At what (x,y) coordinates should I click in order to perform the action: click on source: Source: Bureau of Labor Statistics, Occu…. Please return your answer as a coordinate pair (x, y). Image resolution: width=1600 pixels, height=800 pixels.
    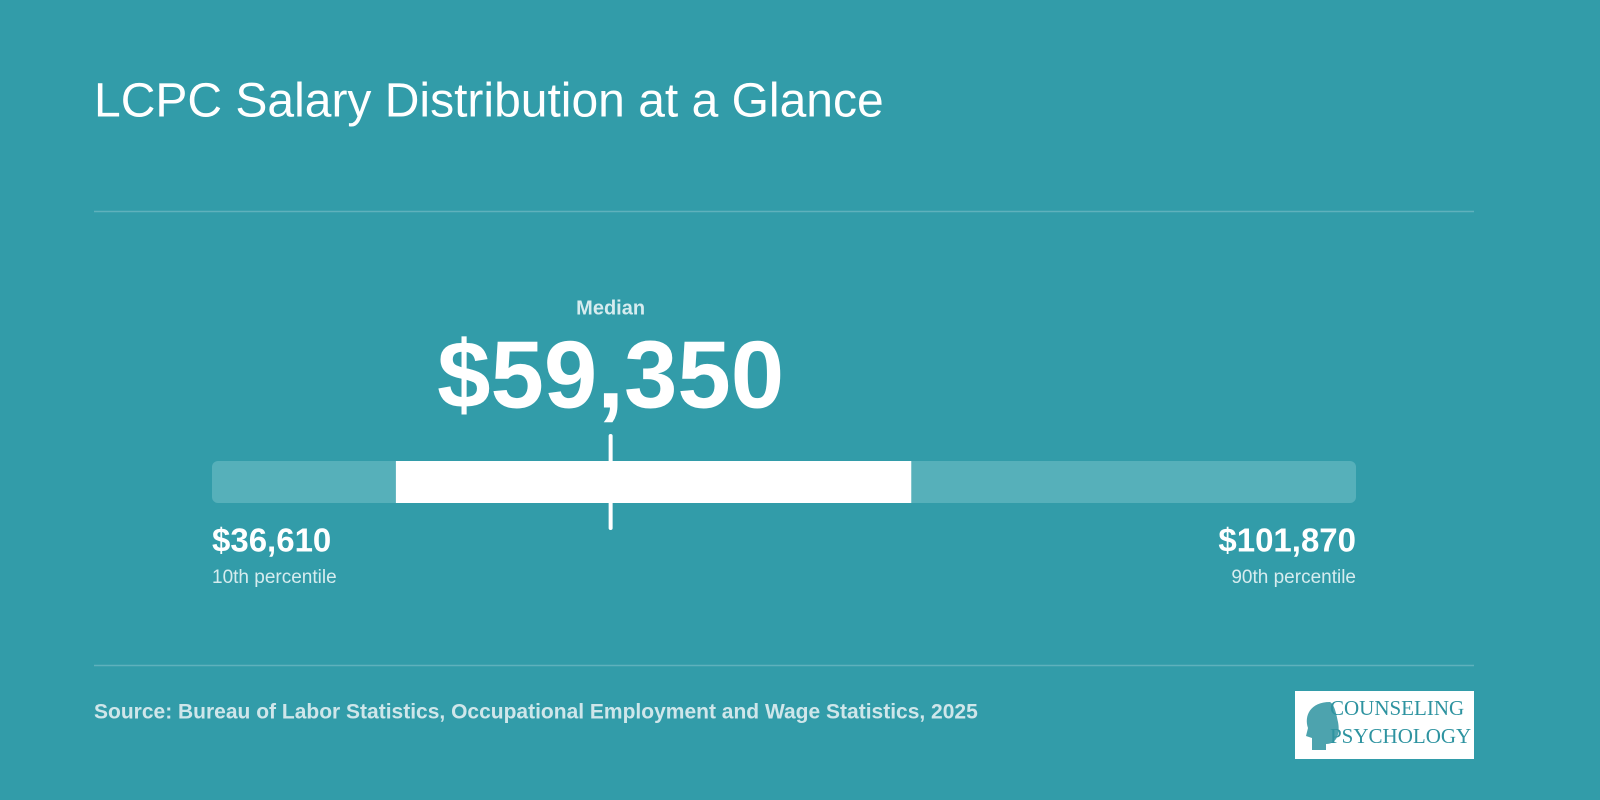
    Looking at the image, I should click on (536, 712).